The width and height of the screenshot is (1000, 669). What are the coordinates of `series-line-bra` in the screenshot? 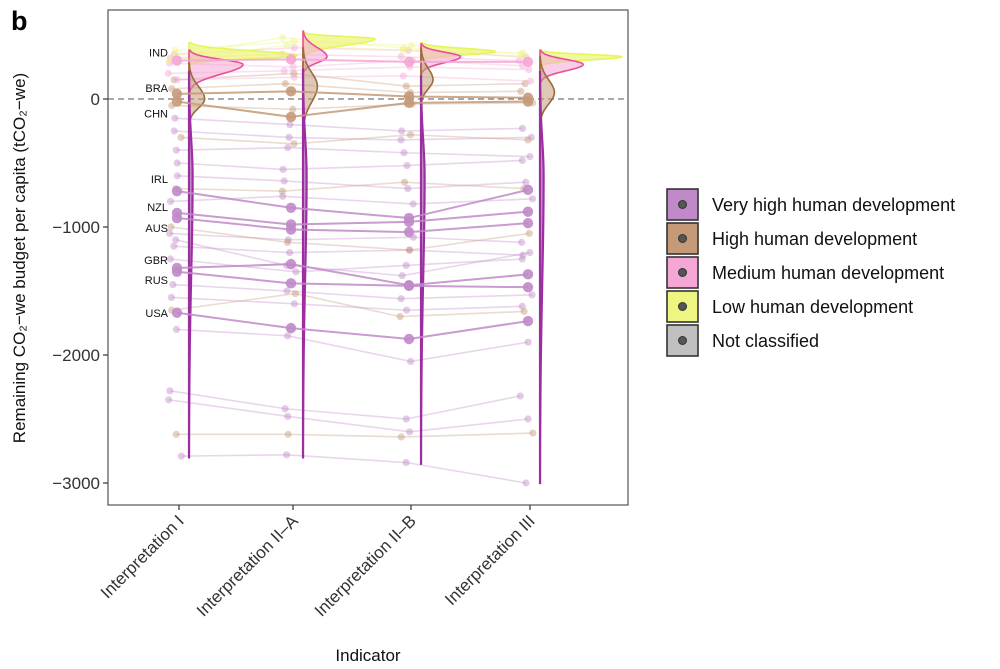 It's located at (352, 94).